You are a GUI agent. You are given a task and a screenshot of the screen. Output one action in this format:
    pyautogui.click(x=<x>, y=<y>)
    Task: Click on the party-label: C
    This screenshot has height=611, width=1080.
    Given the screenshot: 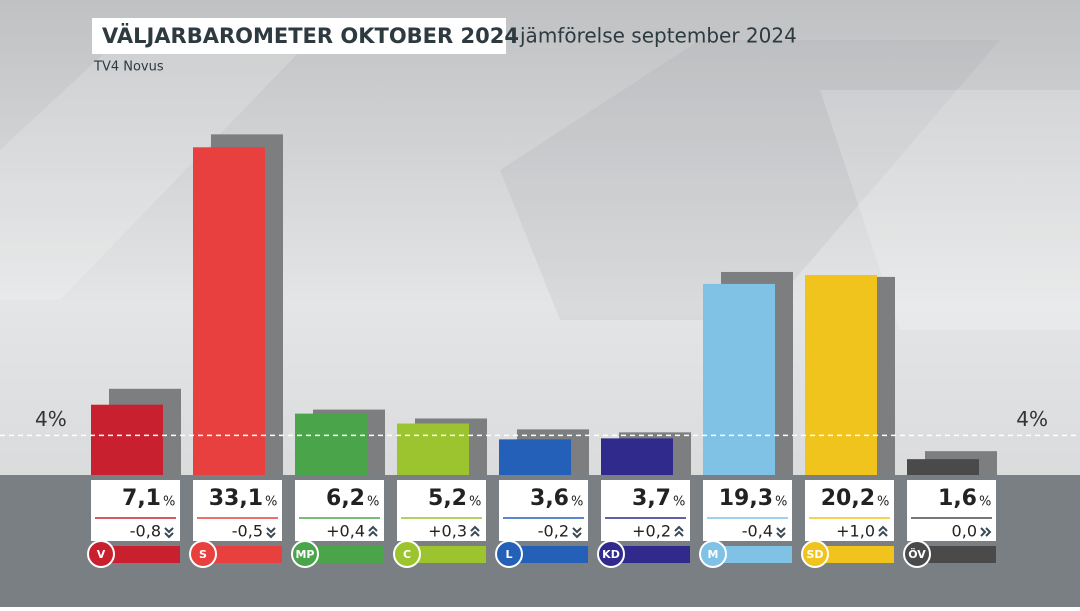 What is the action you would take?
    pyautogui.click(x=407, y=554)
    